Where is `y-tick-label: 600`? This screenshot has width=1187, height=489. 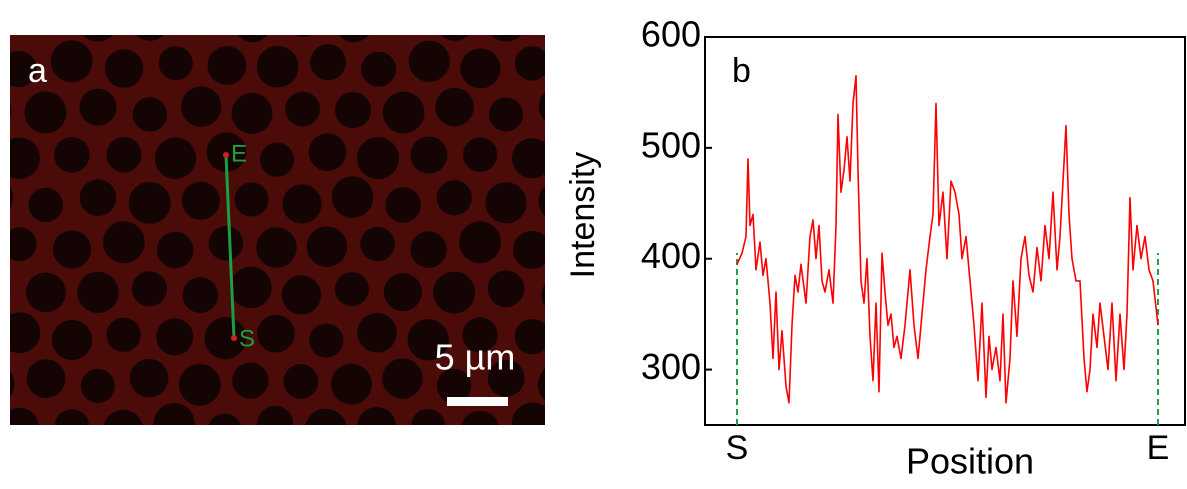
y-tick-label: 600 is located at coordinates (671, 34).